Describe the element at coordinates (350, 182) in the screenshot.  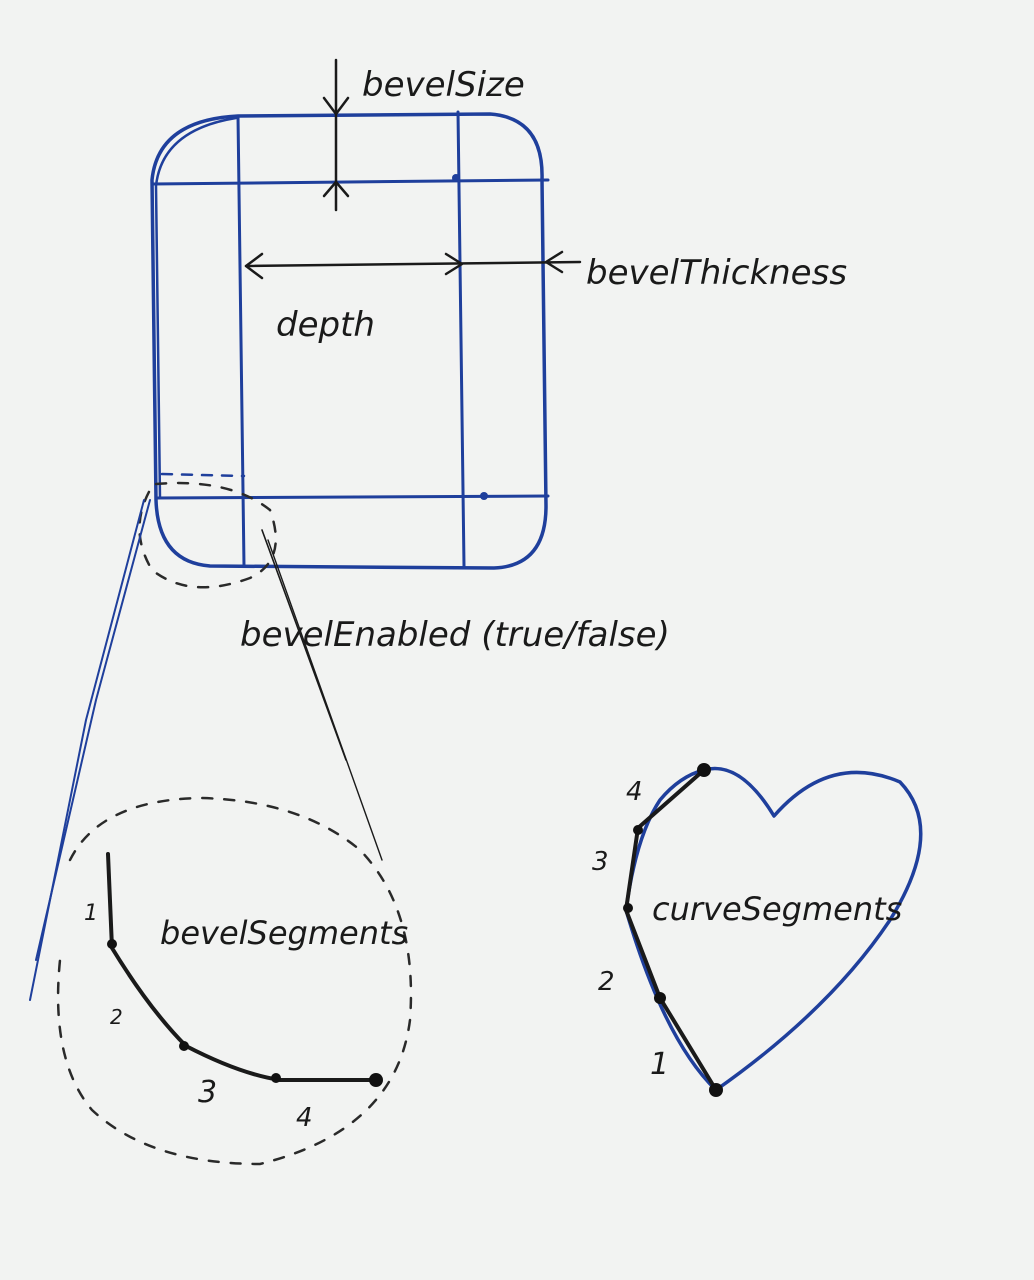
I see `inner-top-line` at that location.